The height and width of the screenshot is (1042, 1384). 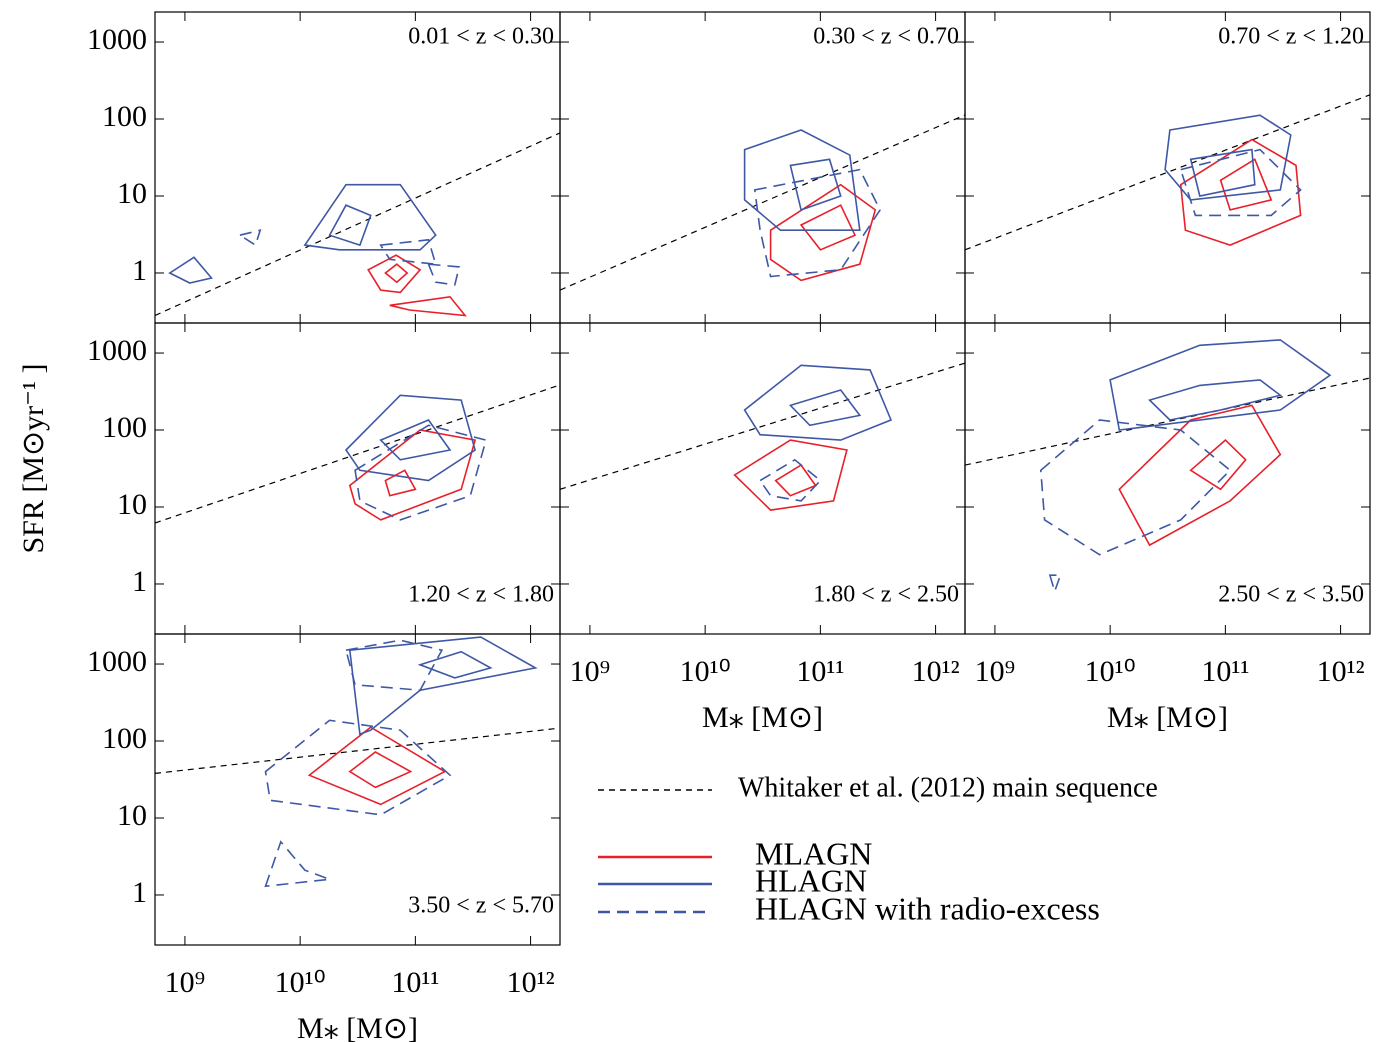 I want to click on redshift-label: 0.70 < z < 1.20, so click(x=1291, y=37).